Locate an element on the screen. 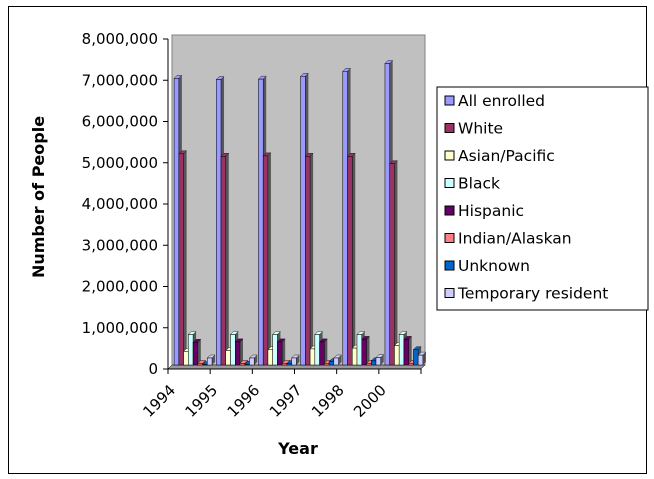 The height and width of the screenshot is (479, 654). x-tick-label: 1998 is located at coordinates (328, 401).